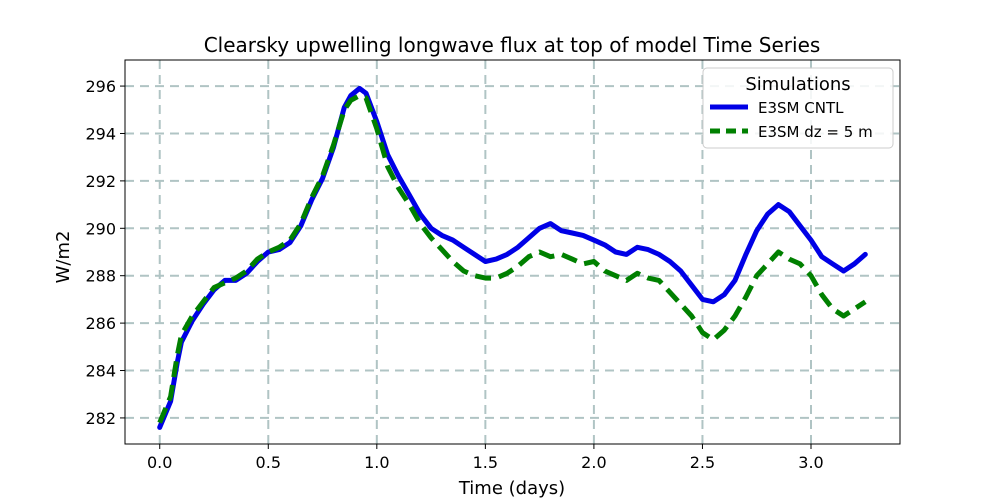  Describe the element at coordinates (63, 257) in the screenshot. I see `y-axis-label: W/m2` at that location.